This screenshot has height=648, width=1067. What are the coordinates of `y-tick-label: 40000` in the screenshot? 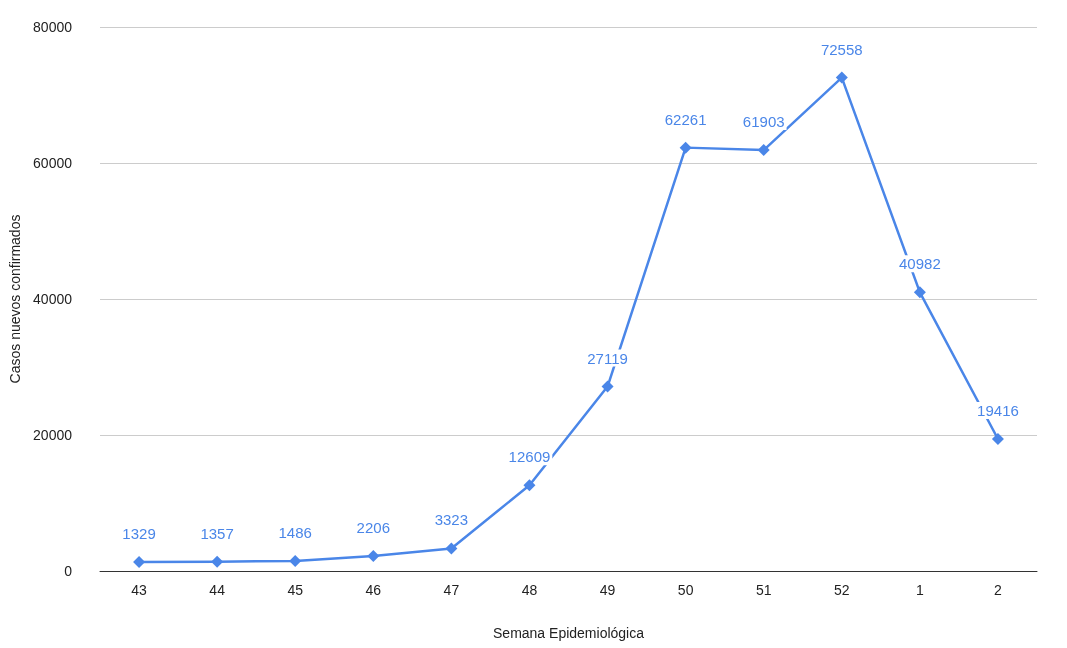 It's located at (53, 299).